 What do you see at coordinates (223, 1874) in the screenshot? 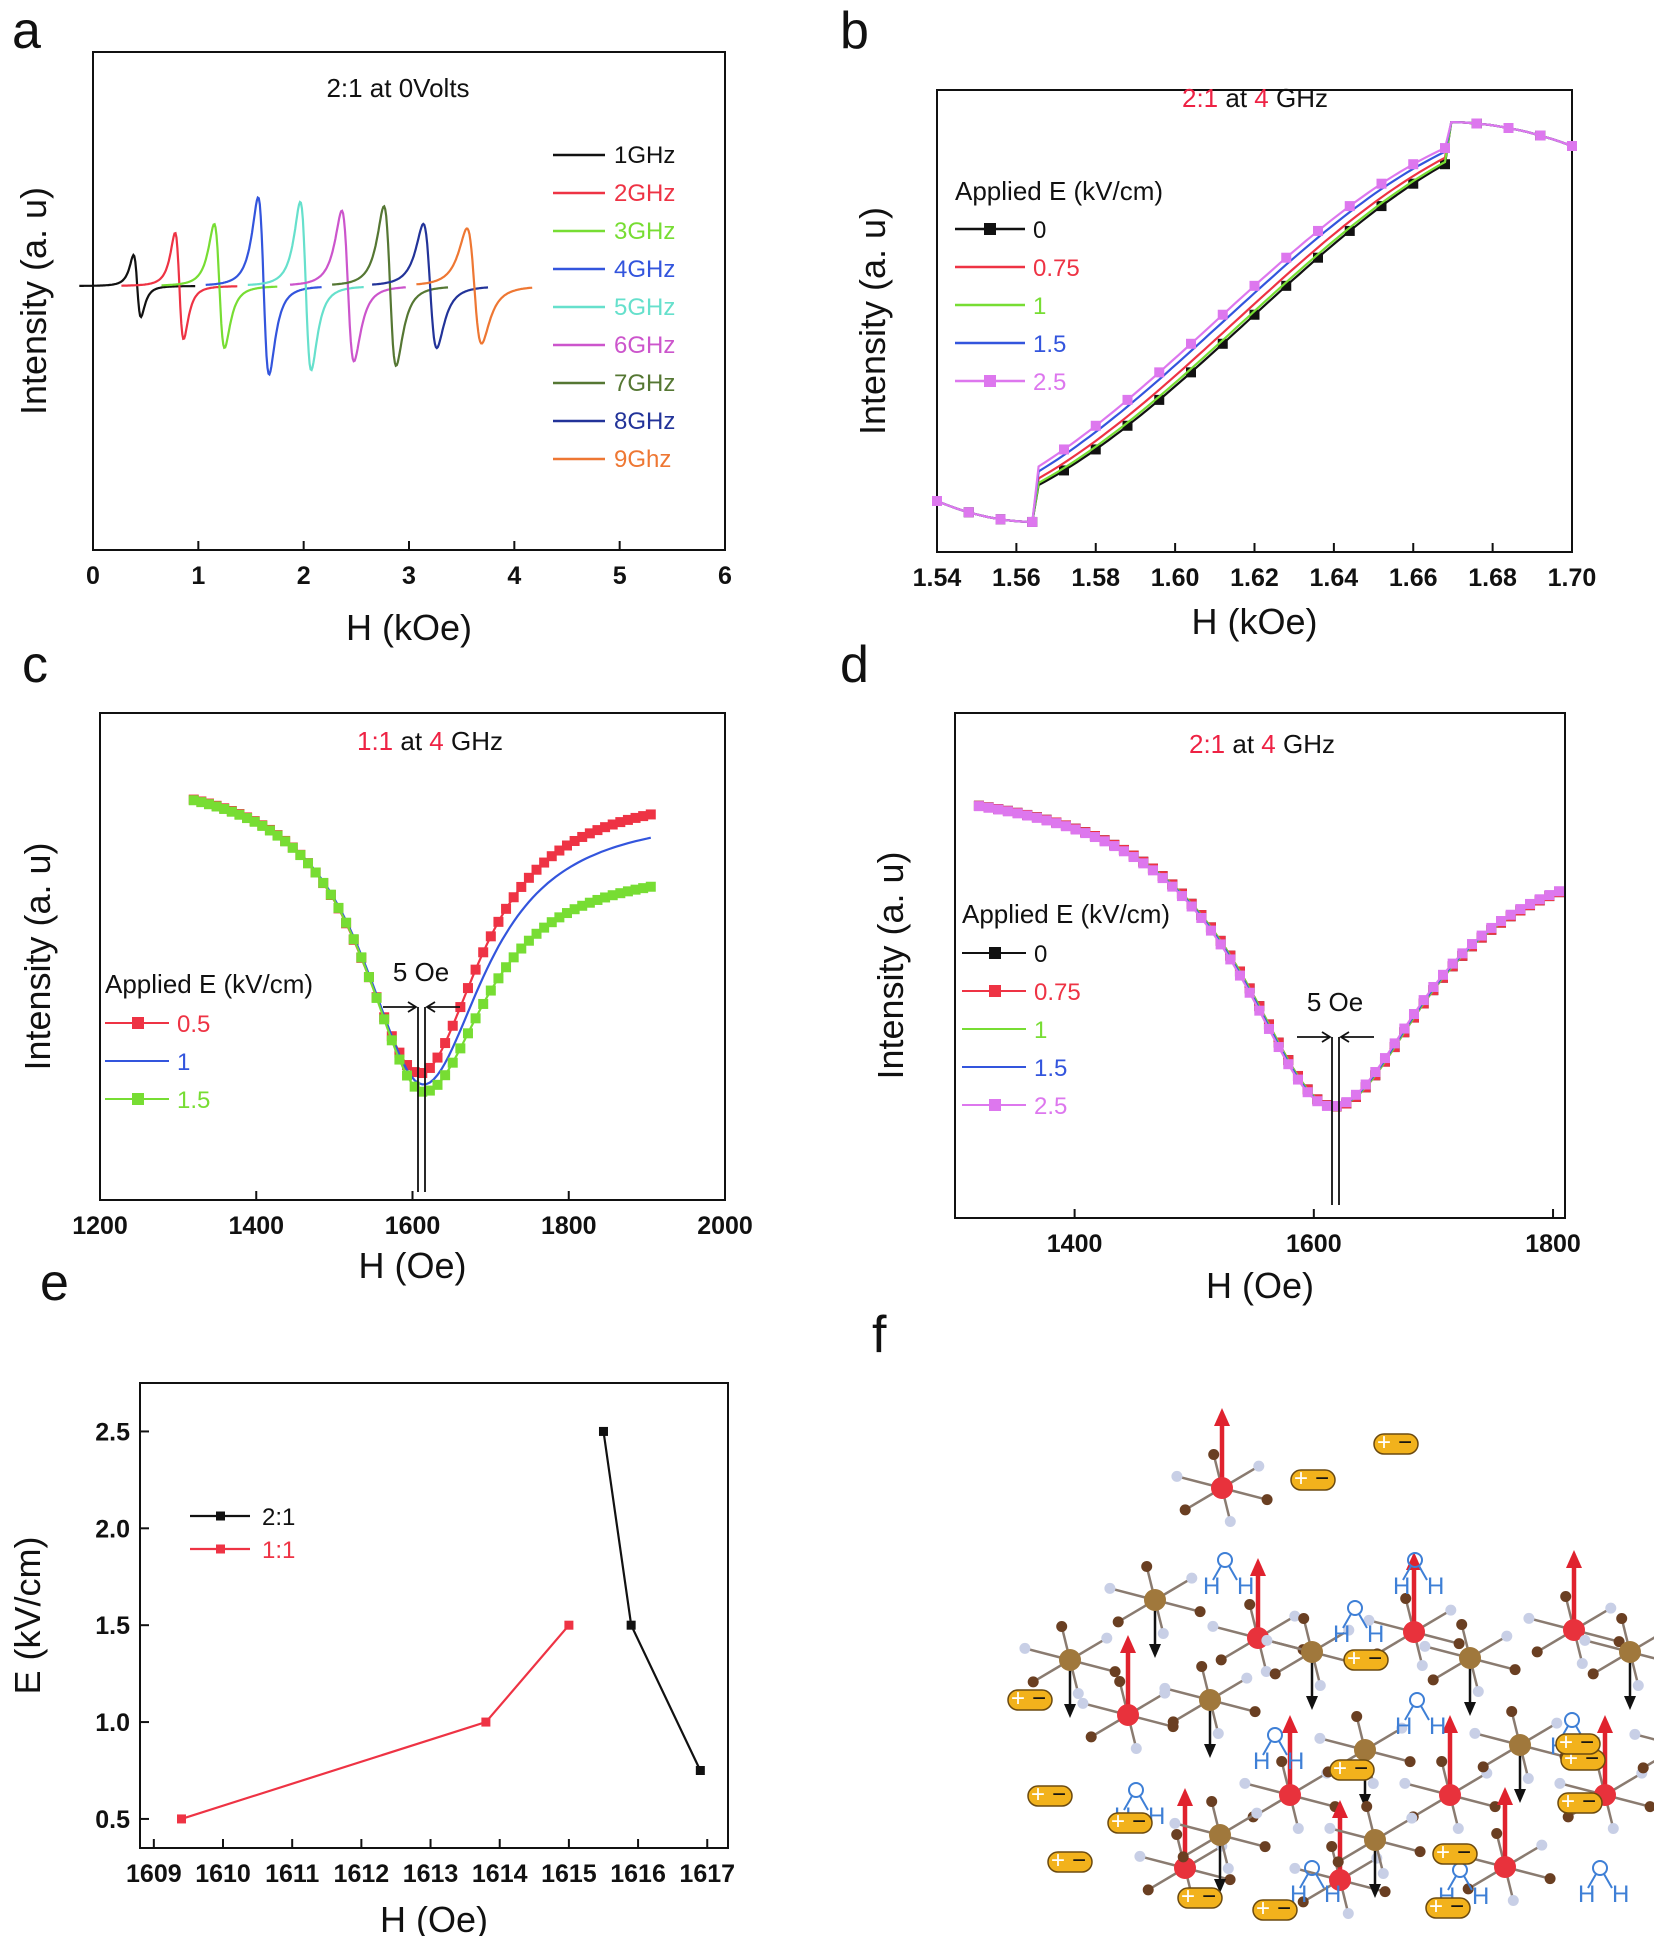
I see `panel-e-xtick-label: 1610` at bounding box center [223, 1874].